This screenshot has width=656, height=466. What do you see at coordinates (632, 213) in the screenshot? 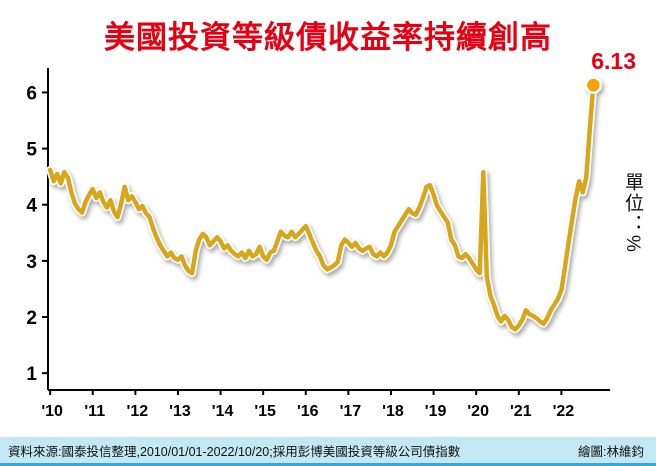
I see `unit-label: 單位：%` at bounding box center [632, 213].